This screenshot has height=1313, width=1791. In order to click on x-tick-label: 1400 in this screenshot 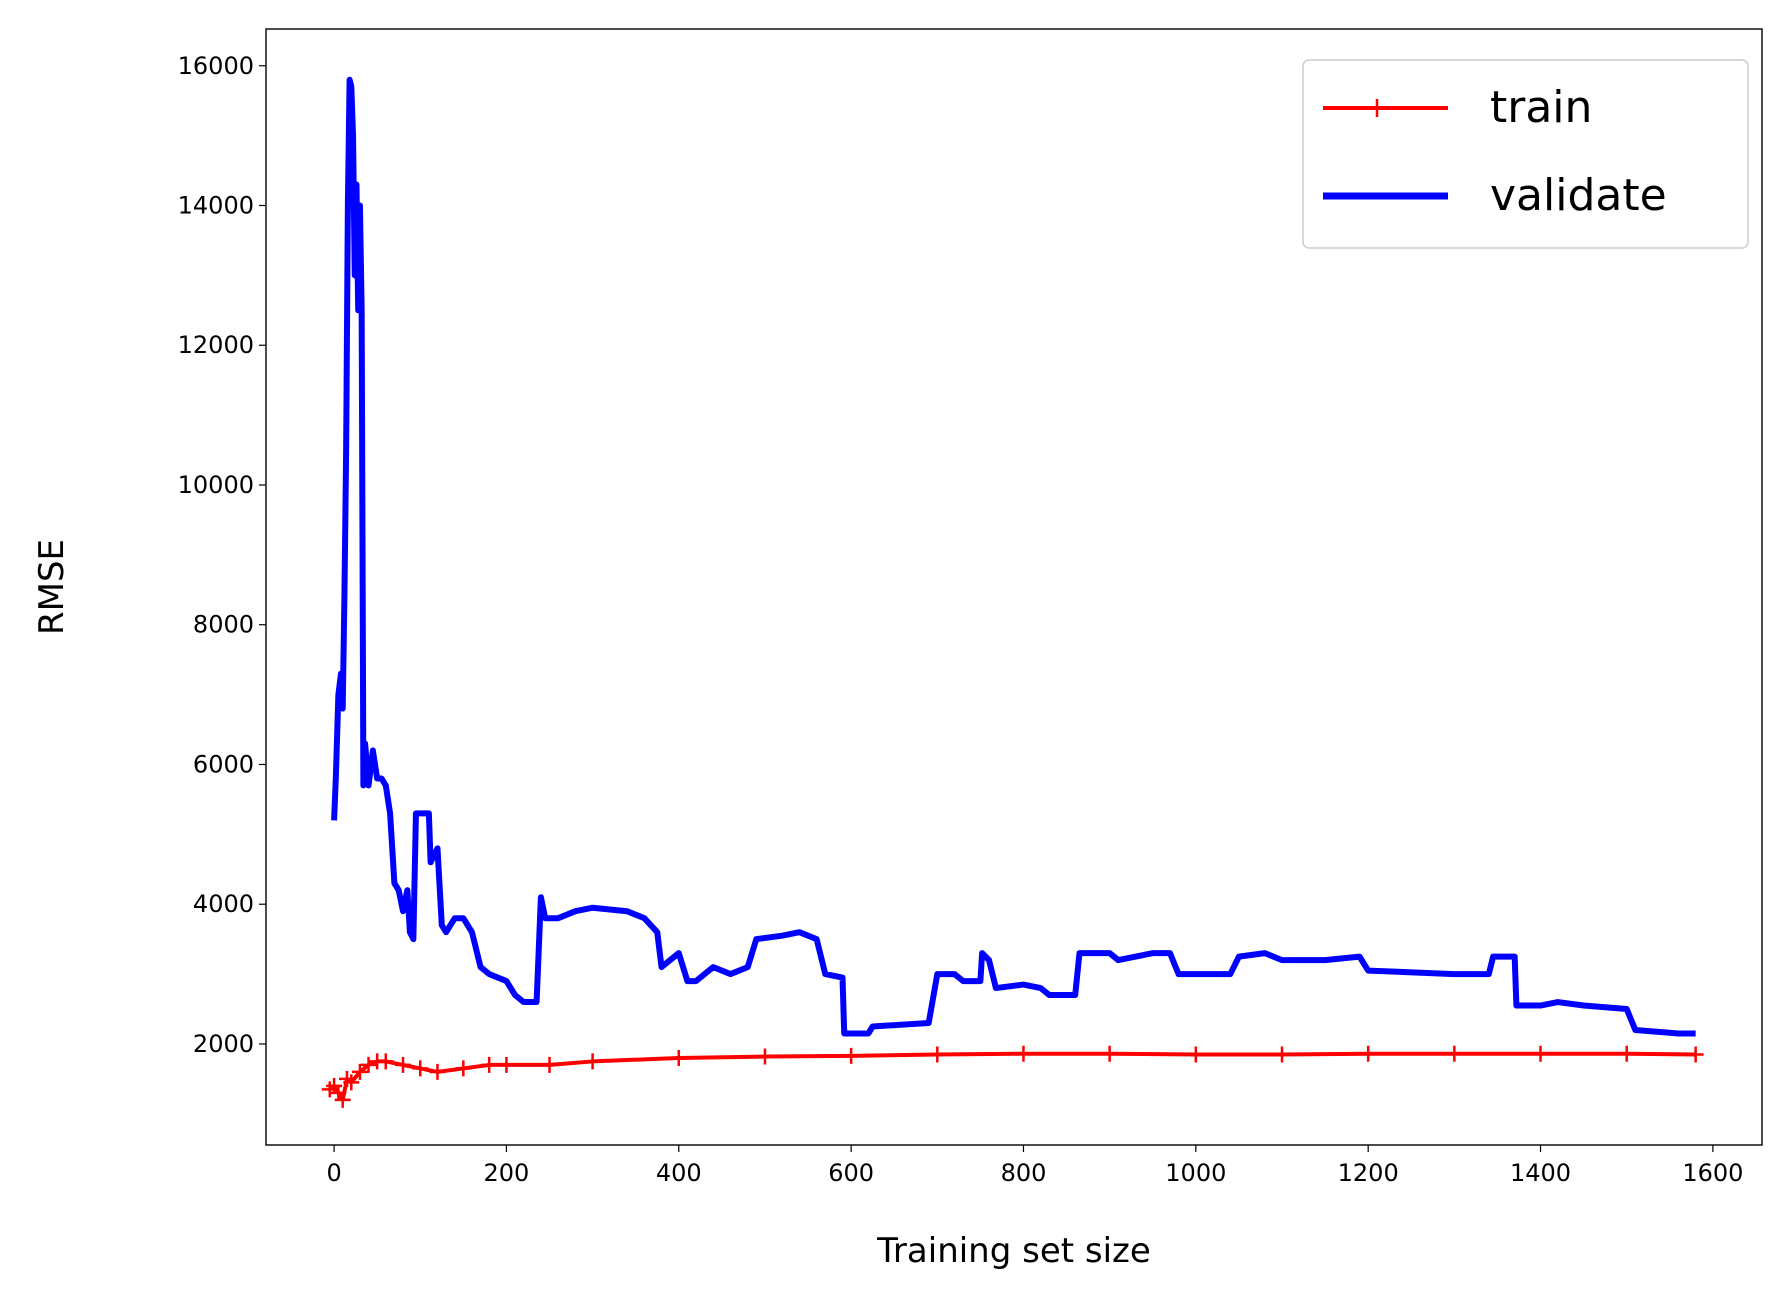, I will do `click(1540, 1173)`.